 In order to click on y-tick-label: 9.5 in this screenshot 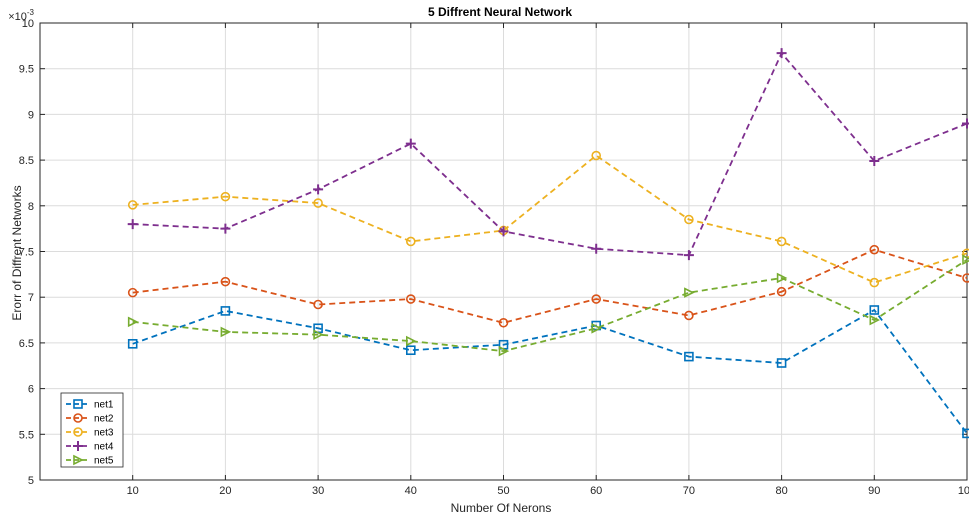, I will do `click(26, 70)`.